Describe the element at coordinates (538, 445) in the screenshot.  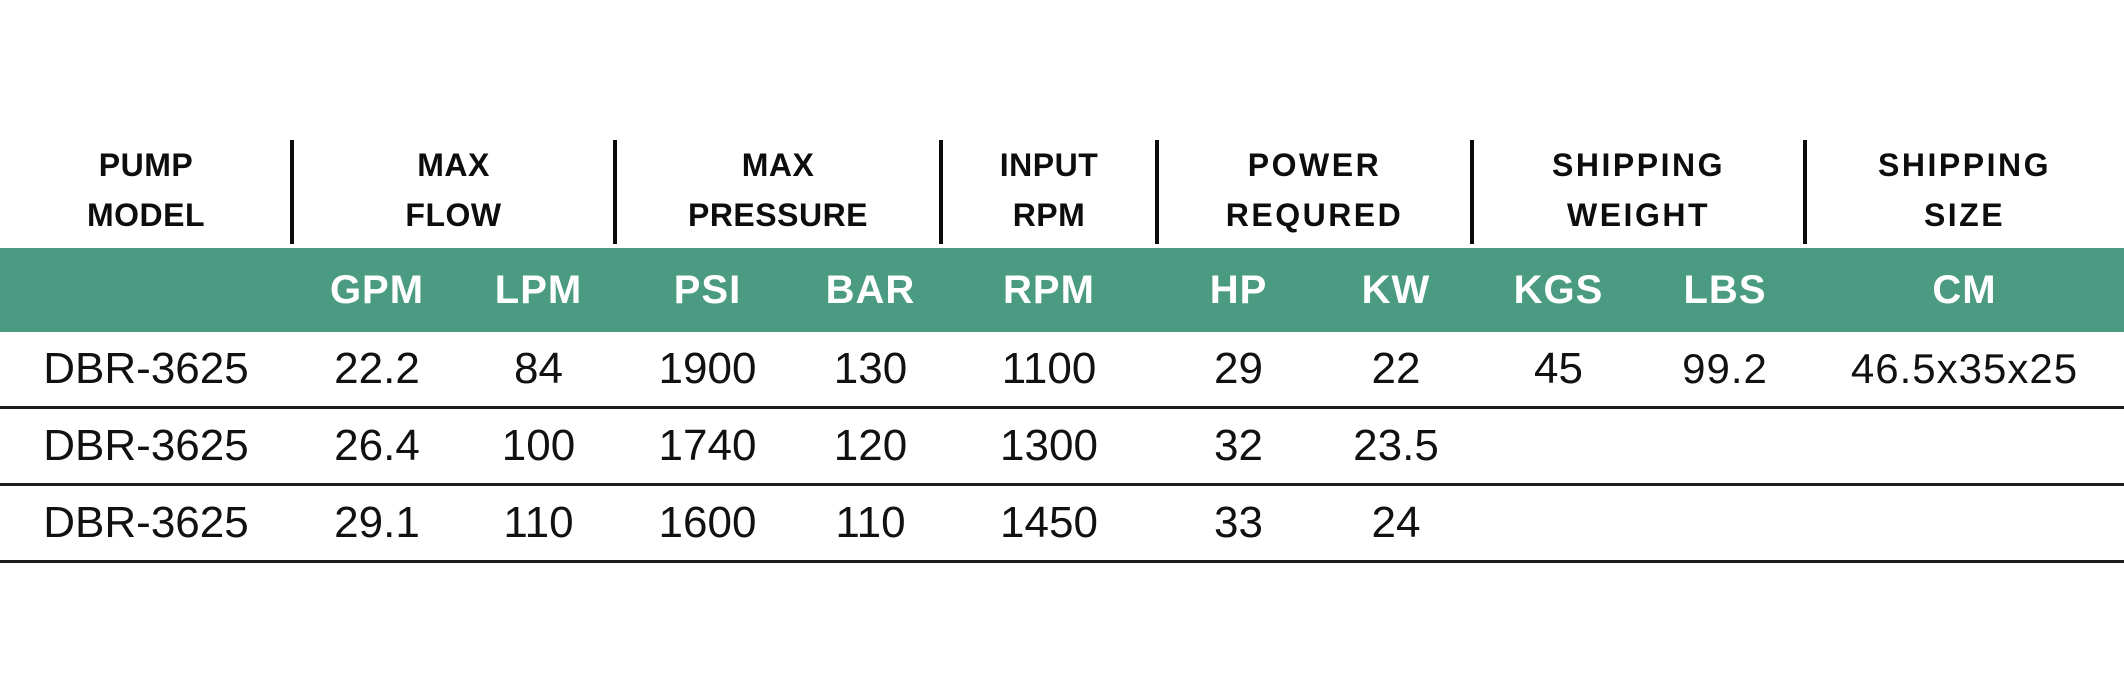
I see `cell-lpm: 100` at that location.